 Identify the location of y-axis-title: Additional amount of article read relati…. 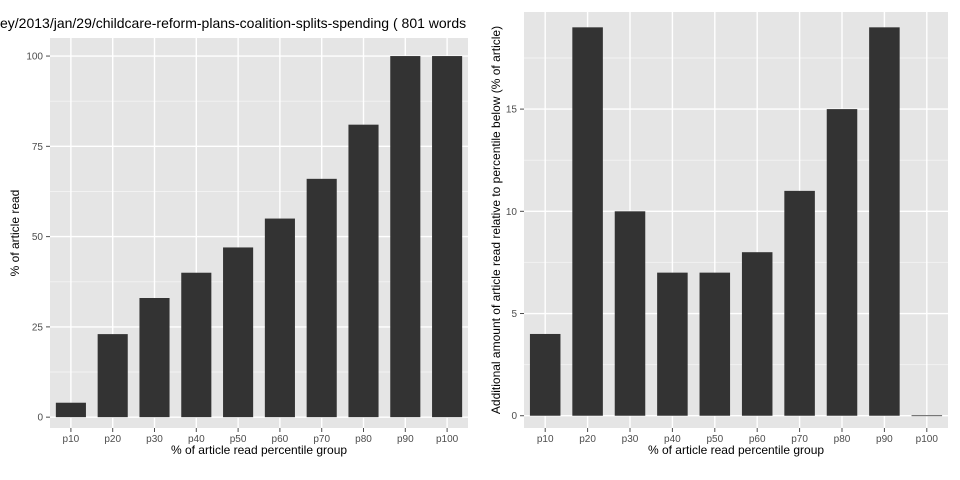
(496, 220).